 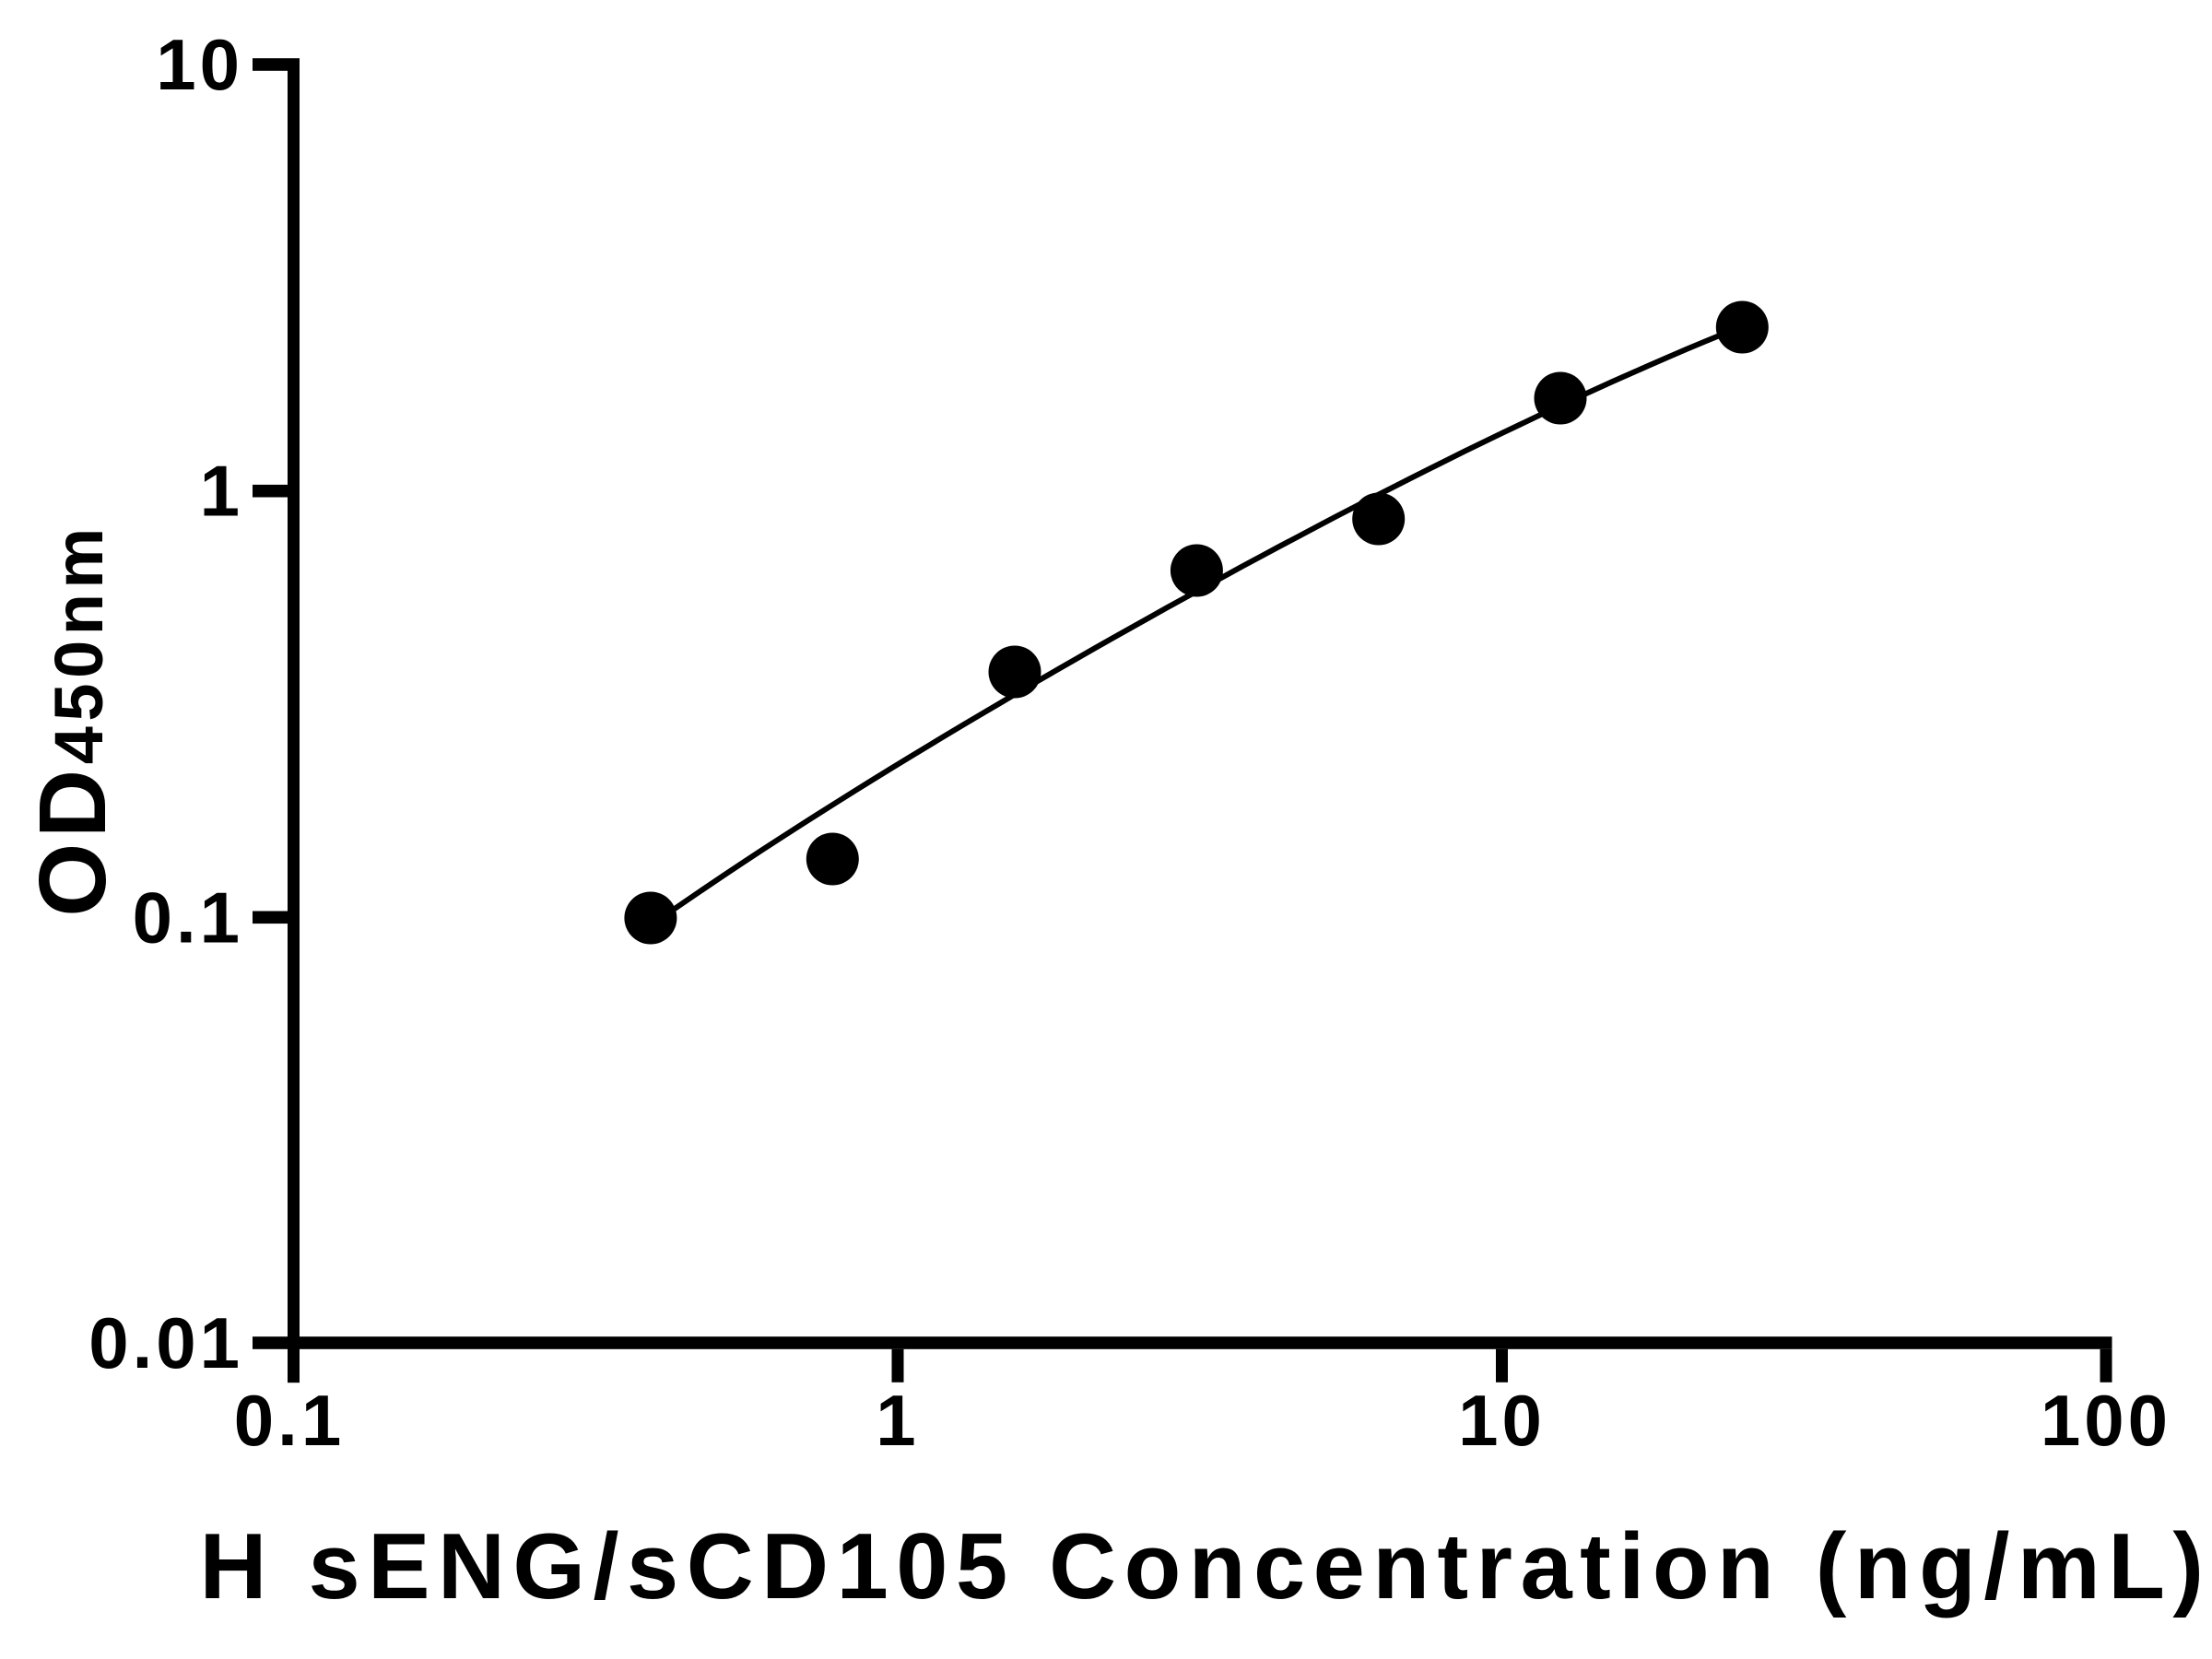 What do you see at coordinates (165, 1342) in the screenshot?
I see `svg-text: 0.01` at bounding box center [165, 1342].